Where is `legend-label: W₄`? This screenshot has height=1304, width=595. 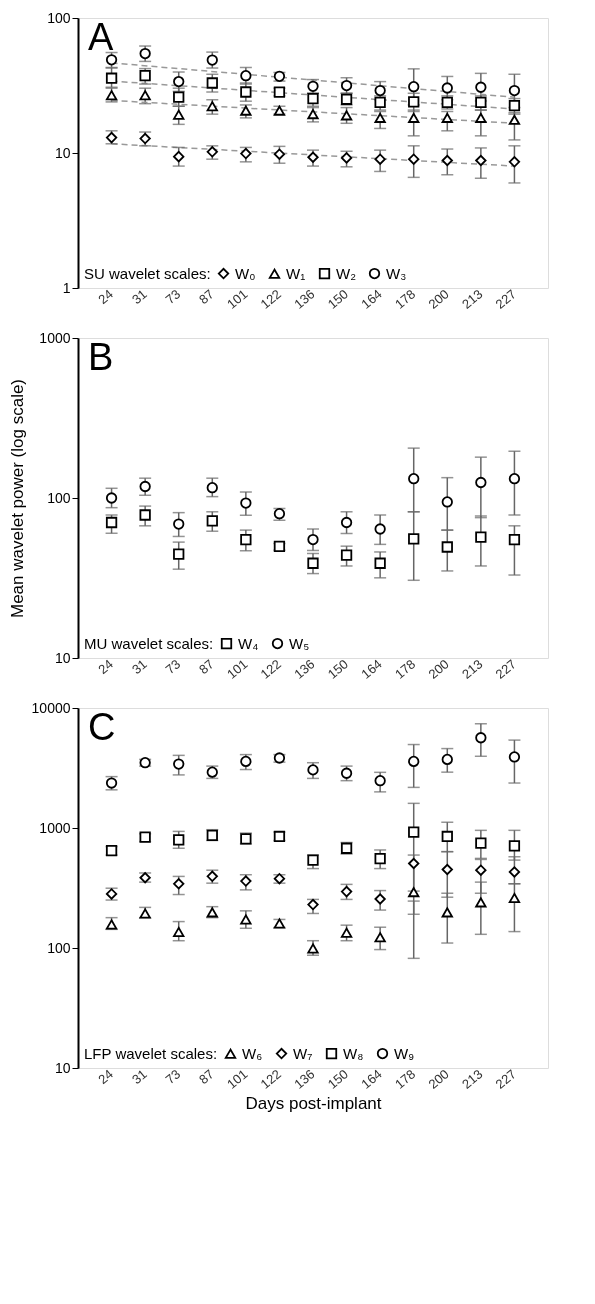 legend-label: W₄ is located at coordinates (248, 643).